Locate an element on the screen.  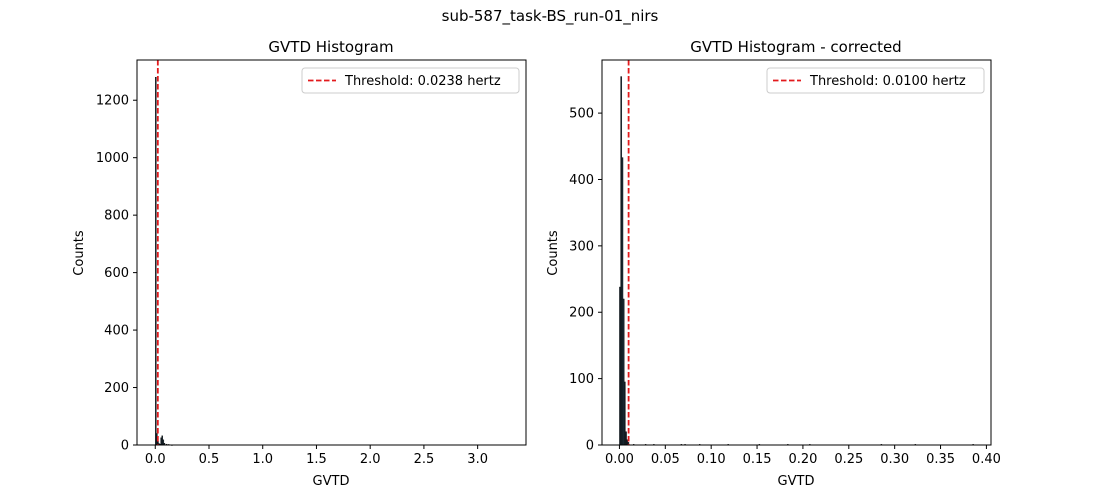
right-y-tick-label-1: 100 is located at coordinates (581, 379).